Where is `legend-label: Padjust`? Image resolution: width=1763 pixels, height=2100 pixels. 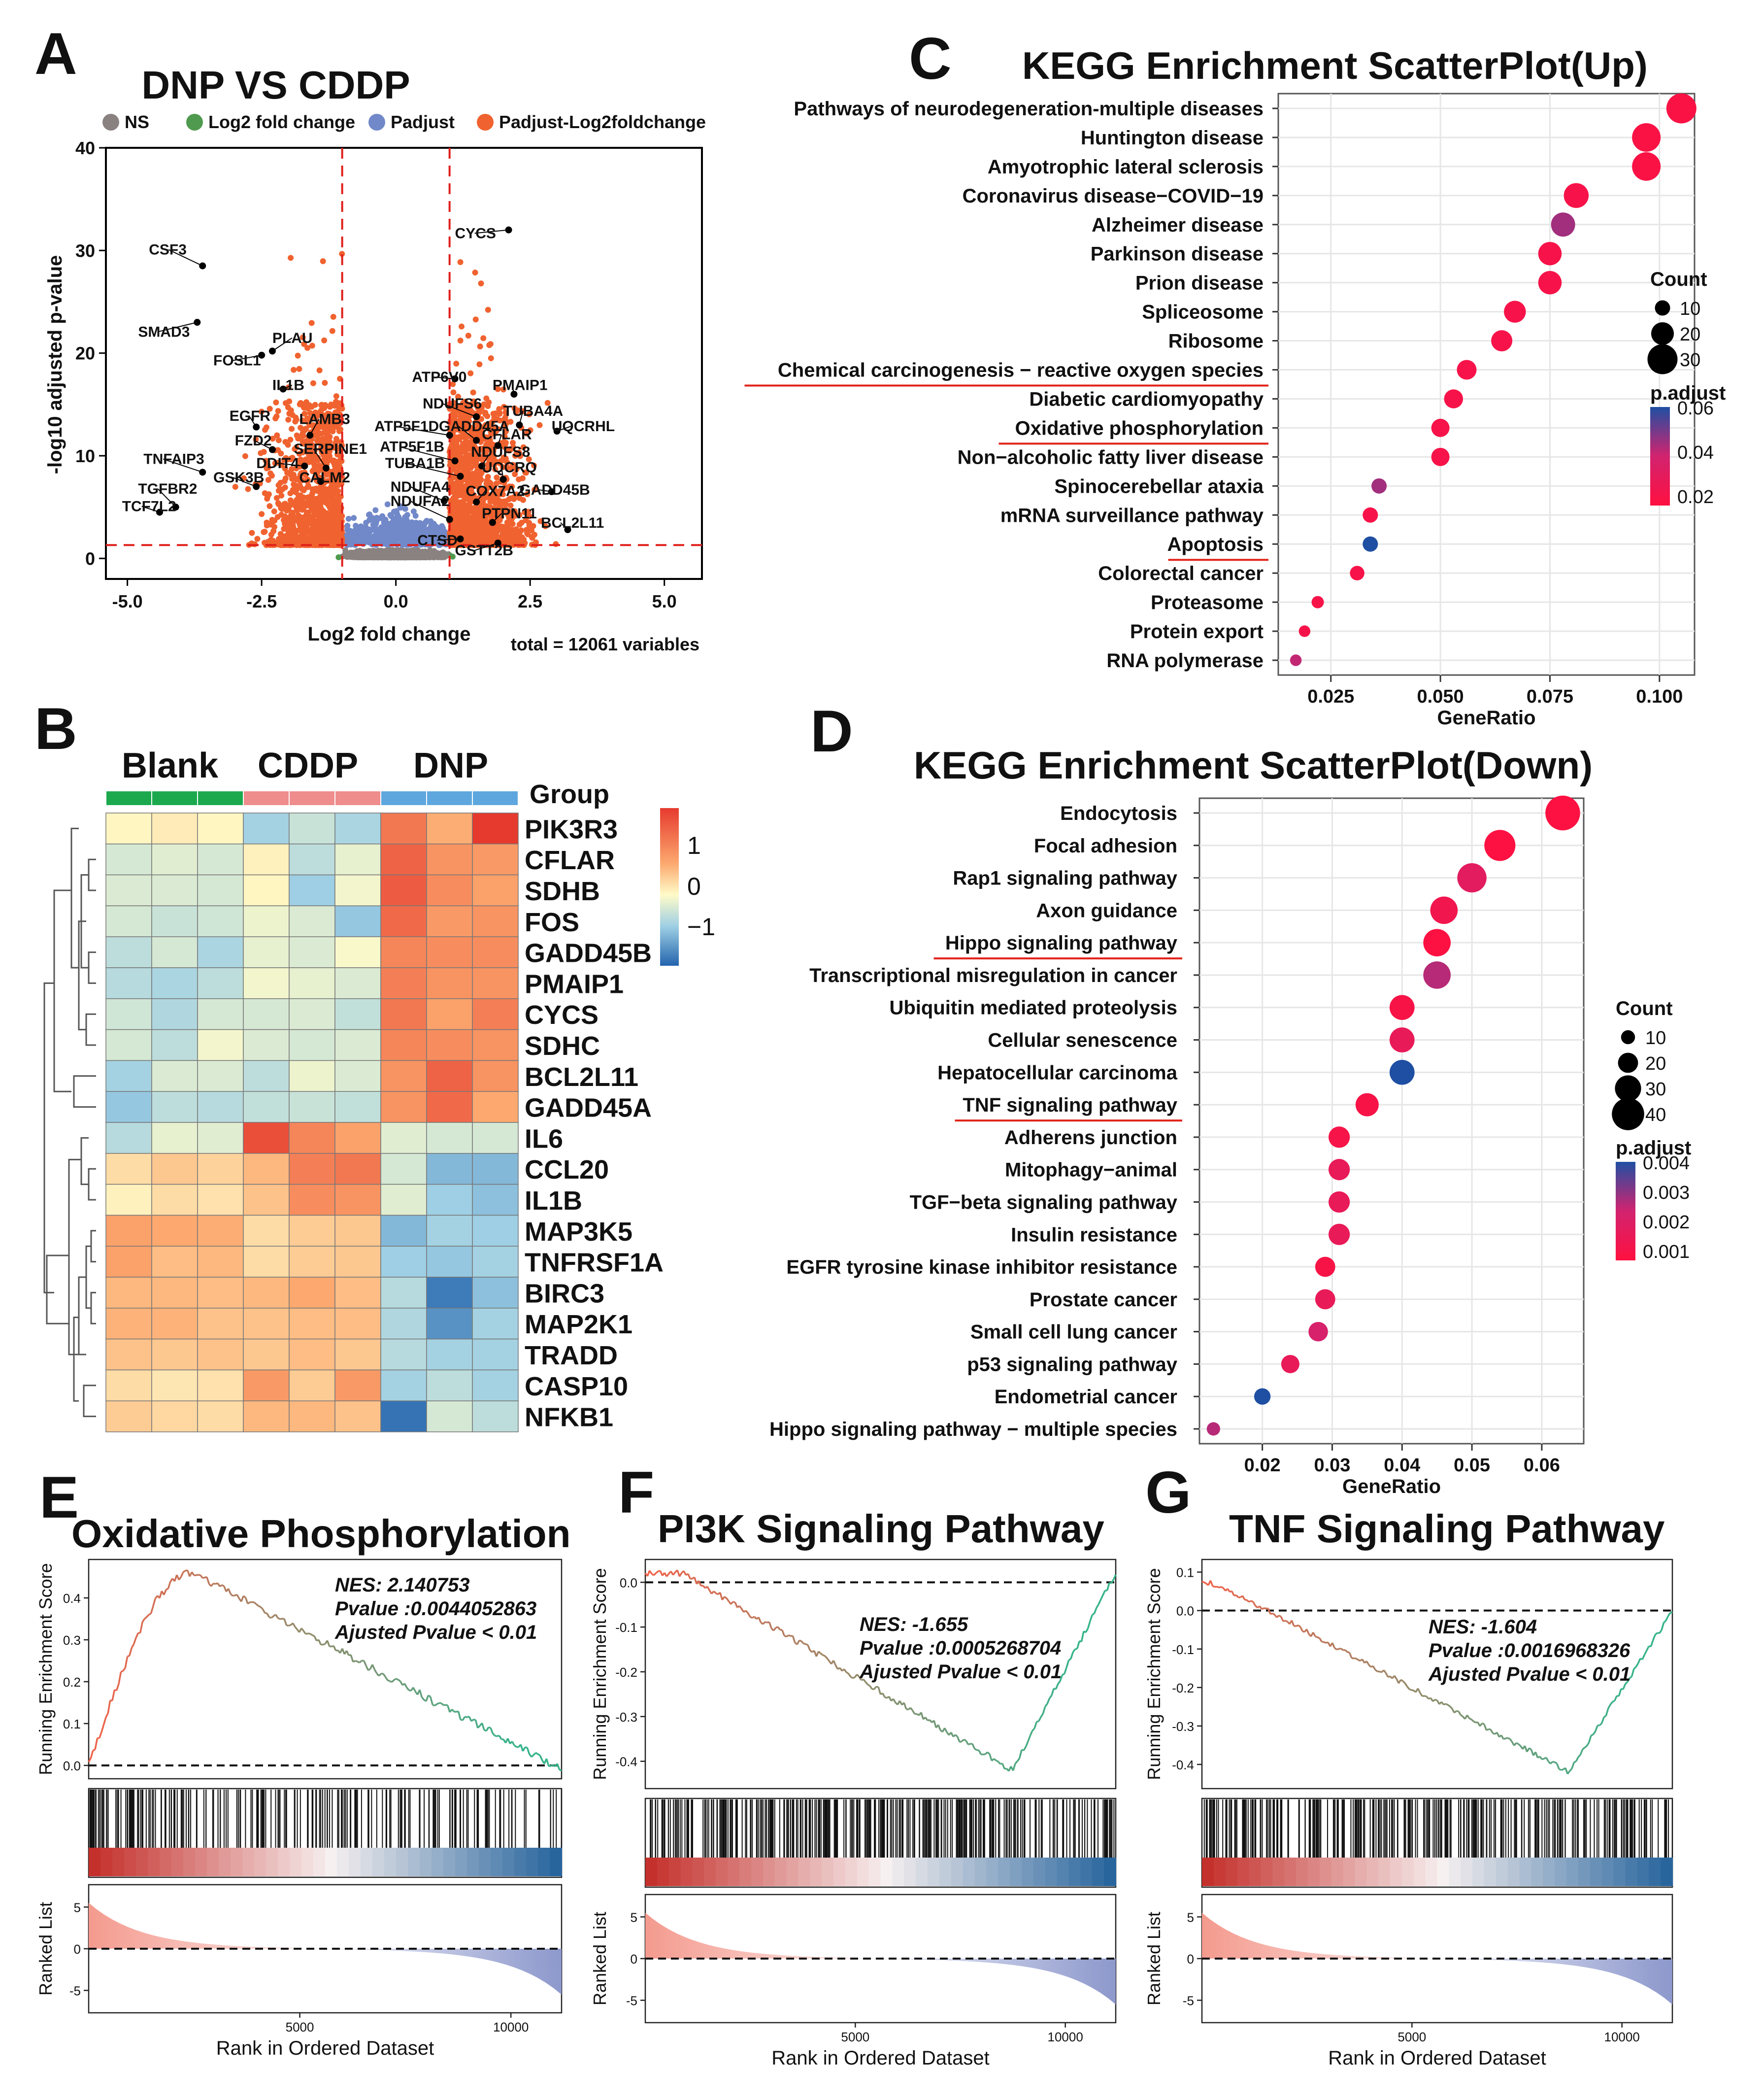 legend-label: Padjust is located at coordinates (423, 122).